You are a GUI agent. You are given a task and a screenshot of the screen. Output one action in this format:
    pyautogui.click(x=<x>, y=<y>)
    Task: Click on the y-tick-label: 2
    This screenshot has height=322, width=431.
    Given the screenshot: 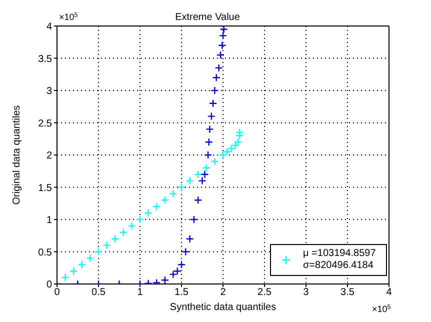 What is the action you would take?
    pyautogui.click(x=49, y=156)
    